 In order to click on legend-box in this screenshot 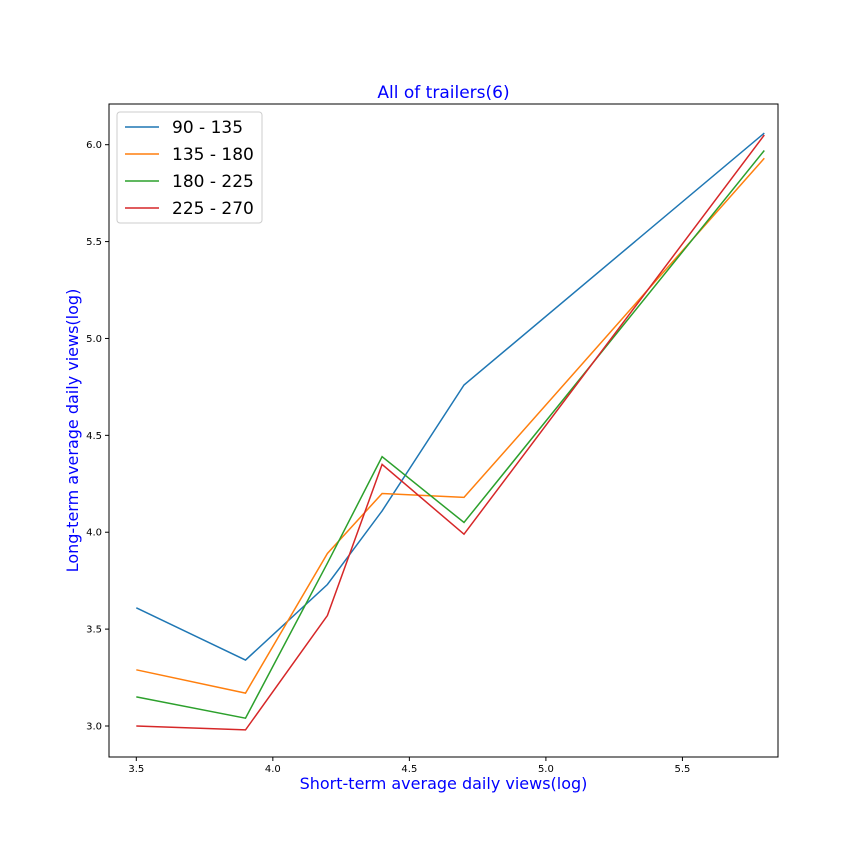, I will do `click(189, 167)`.